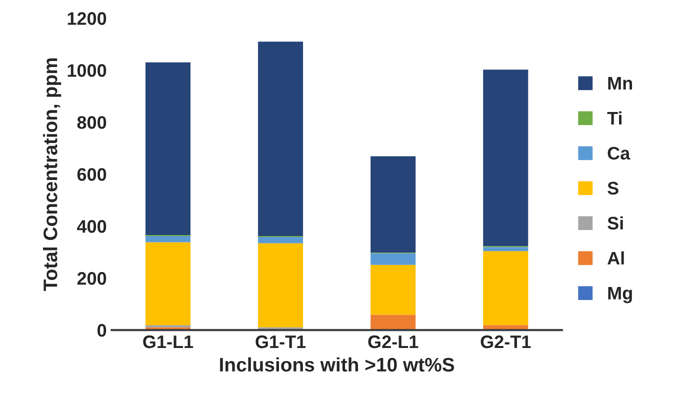  What do you see at coordinates (613, 188) in the screenshot?
I see `legend-label: S` at bounding box center [613, 188].